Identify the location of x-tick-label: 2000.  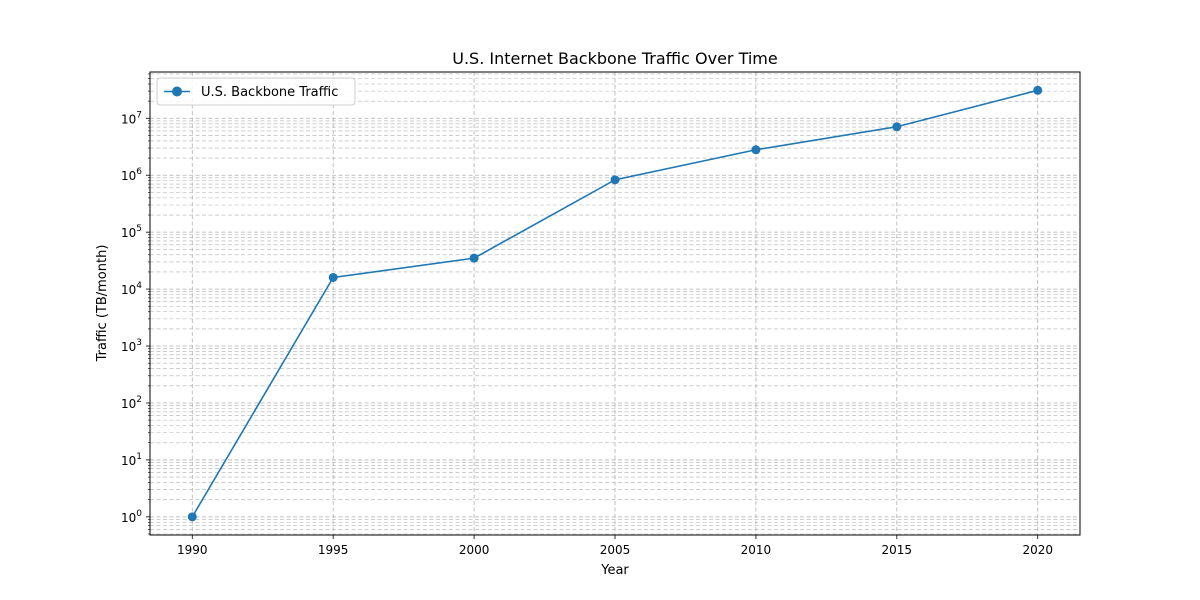
(474, 550).